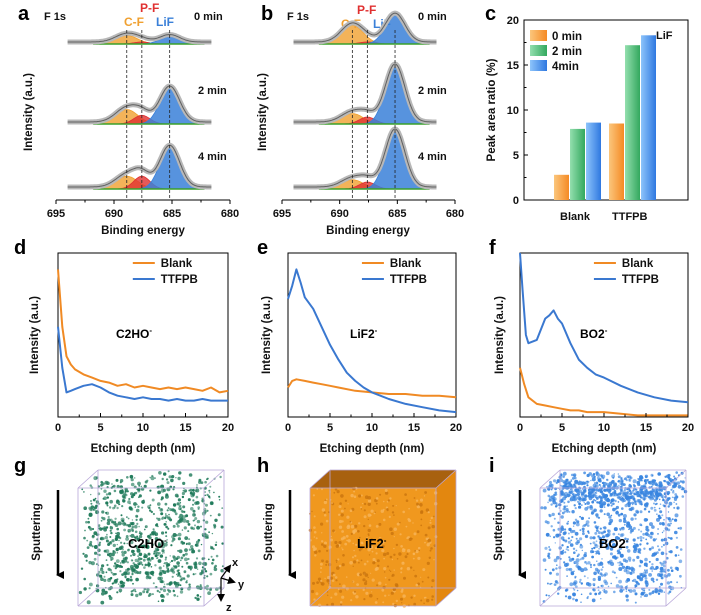 This screenshot has width=701, height=615. Describe the element at coordinates (37, 532) in the screenshot. I see `sputtering-label: Sputtering` at that location.